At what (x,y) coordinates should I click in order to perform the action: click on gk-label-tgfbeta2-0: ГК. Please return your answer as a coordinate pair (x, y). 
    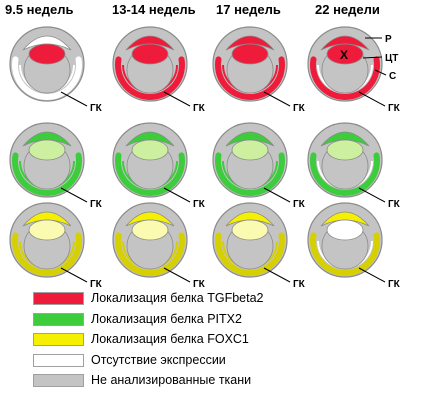
    Looking at the image, I should click on (96, 108).